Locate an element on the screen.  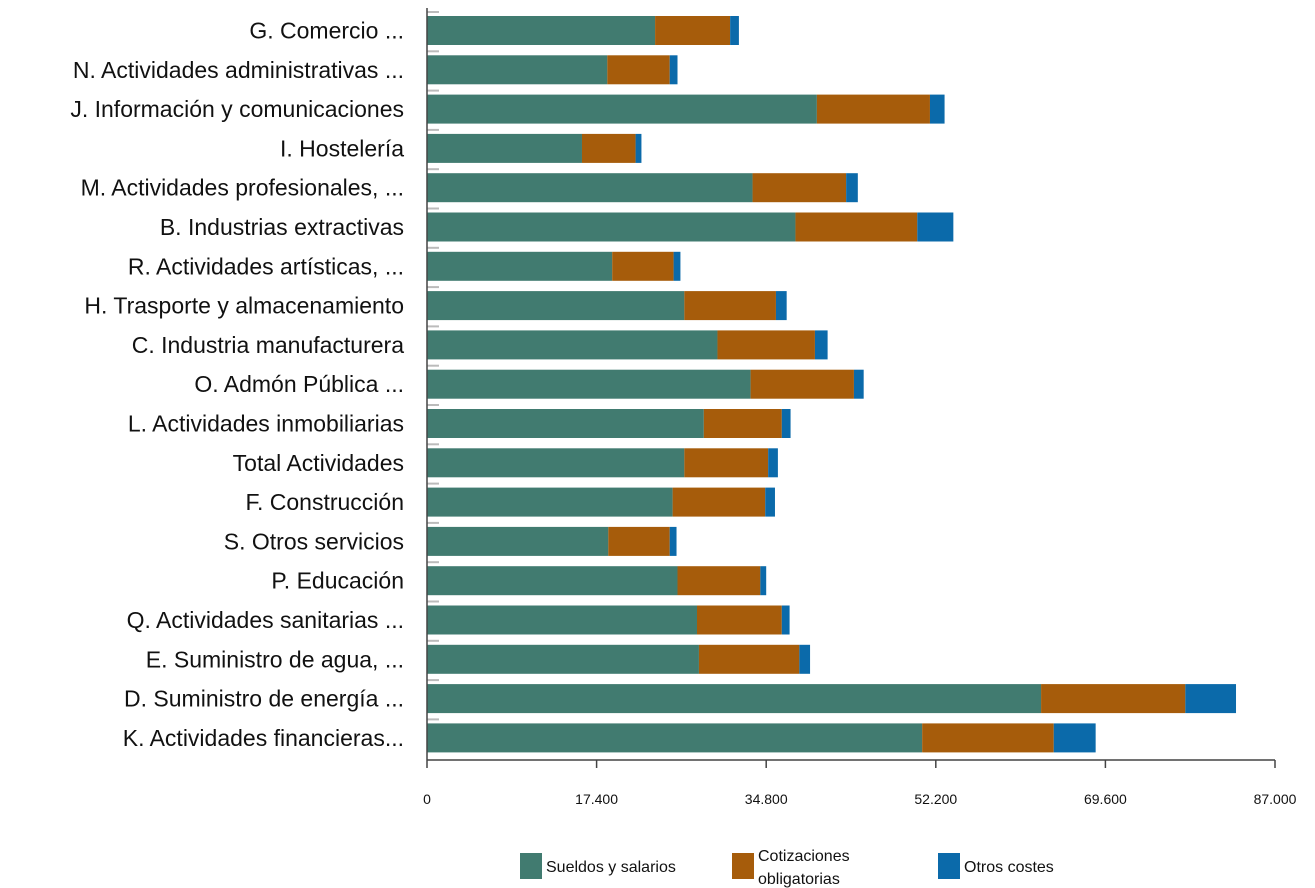
legend-label: Cotizaciones is located at coordinates (804, 856).